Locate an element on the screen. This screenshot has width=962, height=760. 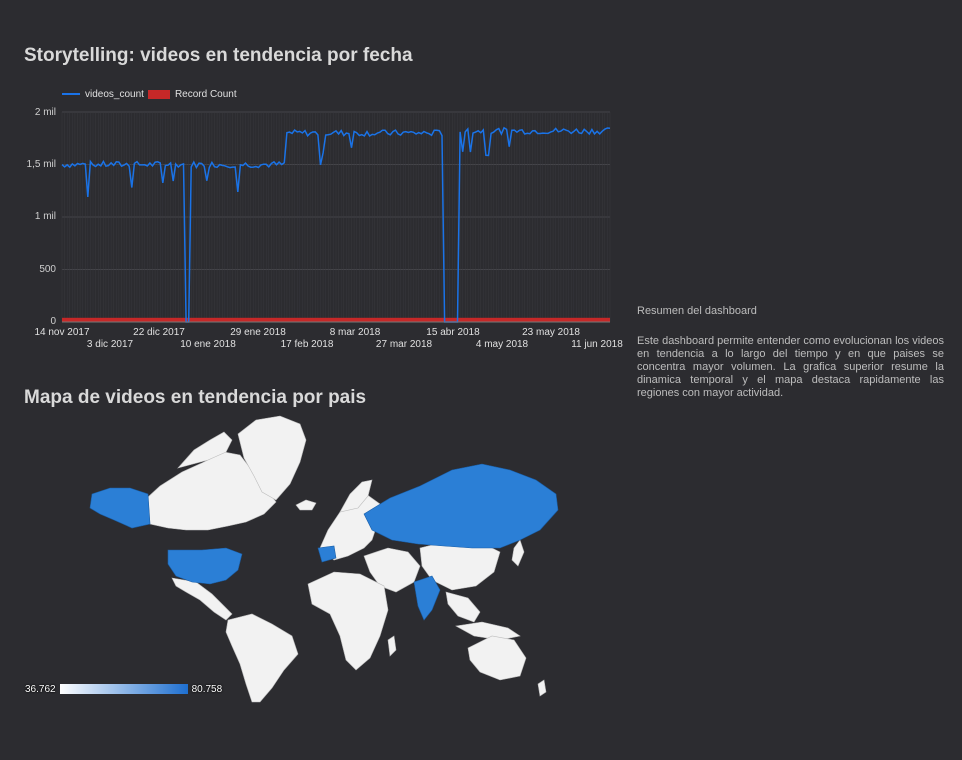
x-tick-label: 10 ene 2018 is located at coordinates (208, 344).